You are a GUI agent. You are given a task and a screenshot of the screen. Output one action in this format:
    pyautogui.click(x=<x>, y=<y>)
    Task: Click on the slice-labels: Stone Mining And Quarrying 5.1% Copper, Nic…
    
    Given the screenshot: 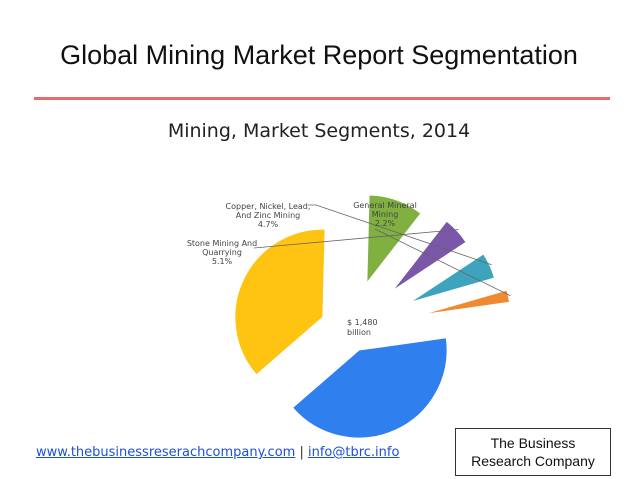 What is the action you would take?
    pyautogui.click(x=302, y=233)
    